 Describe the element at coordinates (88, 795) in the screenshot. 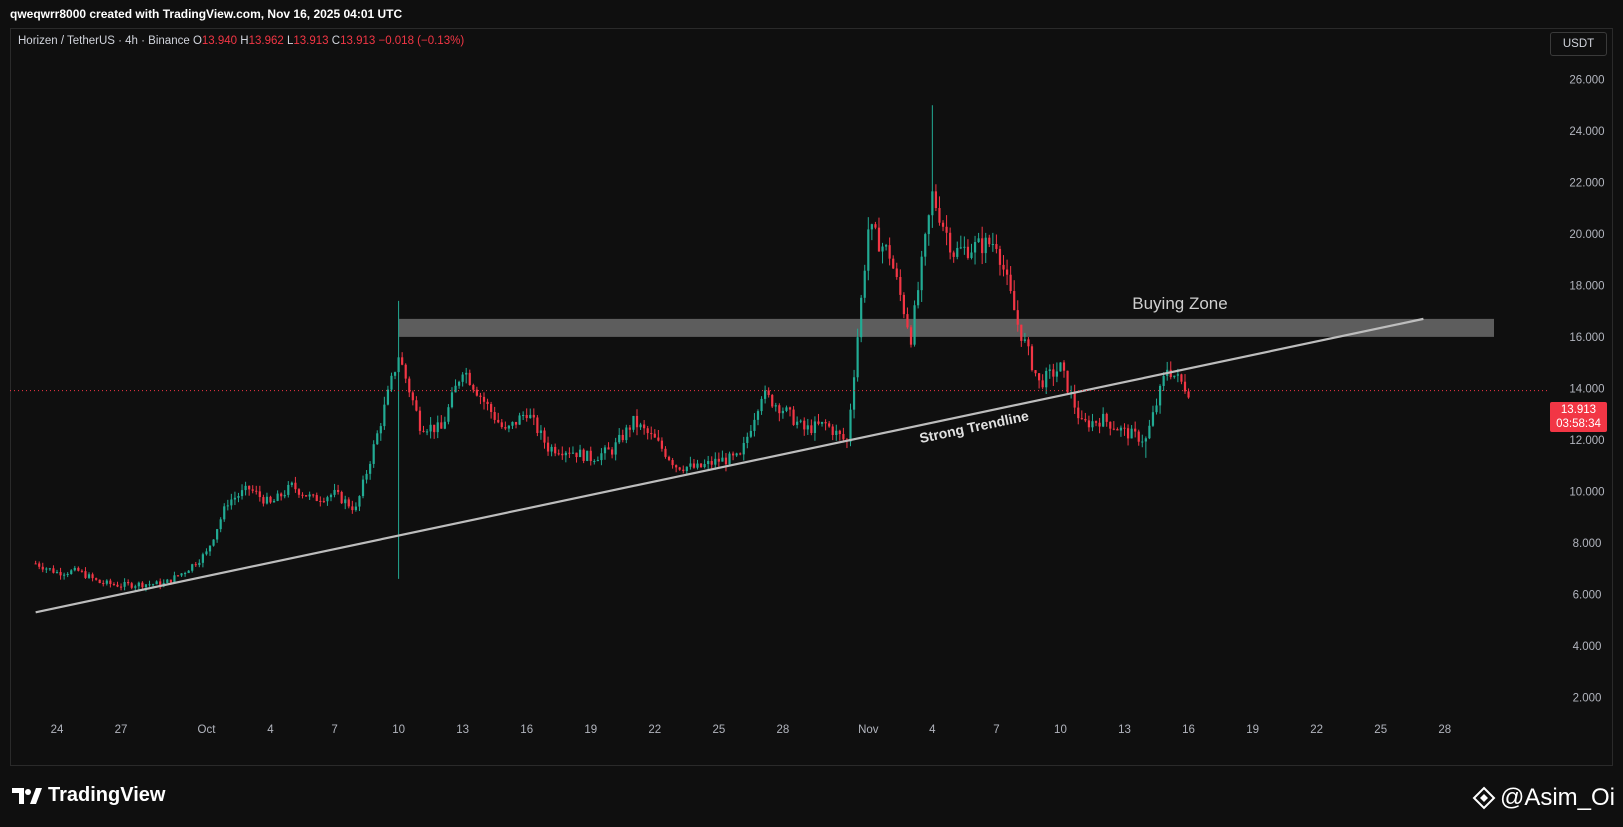

I see `tradingview-logo: TradingView` at that location.